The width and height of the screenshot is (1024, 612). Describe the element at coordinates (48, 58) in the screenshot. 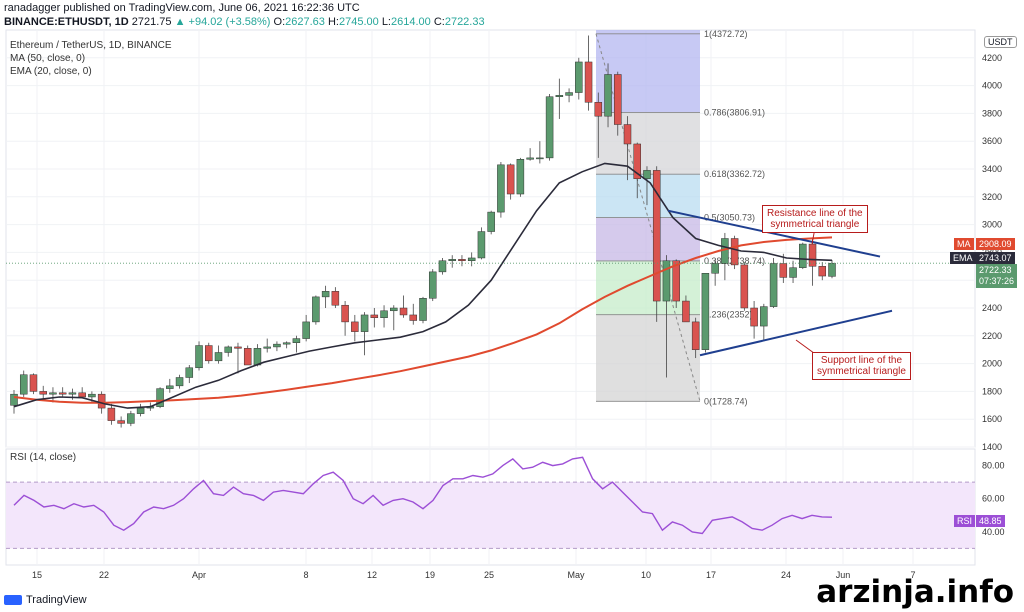

I see `ma-legend: MA (50, close, 0)` at that location.